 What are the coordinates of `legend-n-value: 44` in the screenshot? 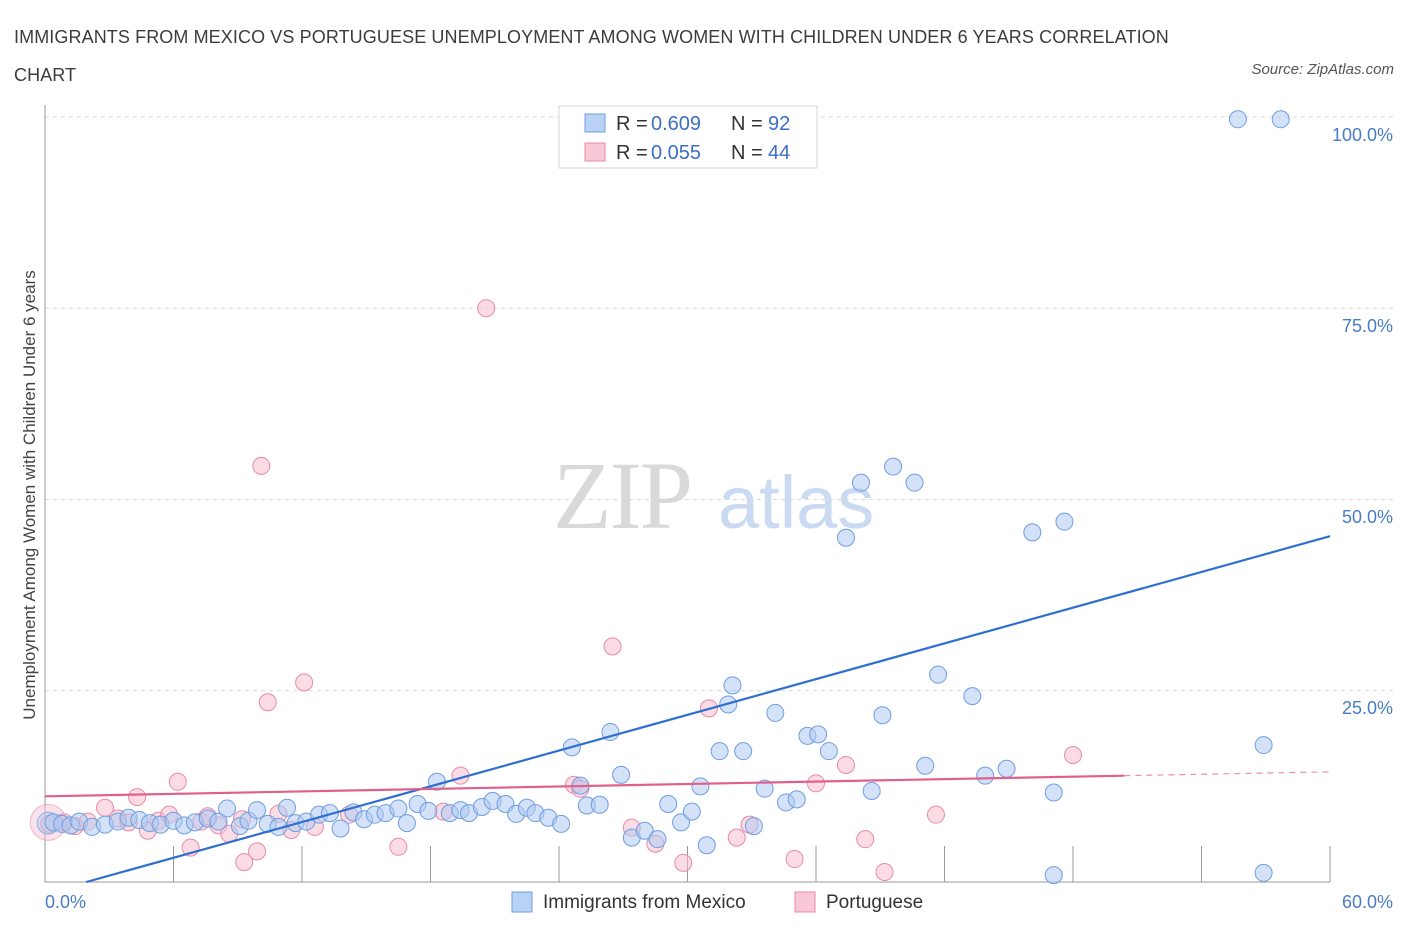 It's located at (779, 153).